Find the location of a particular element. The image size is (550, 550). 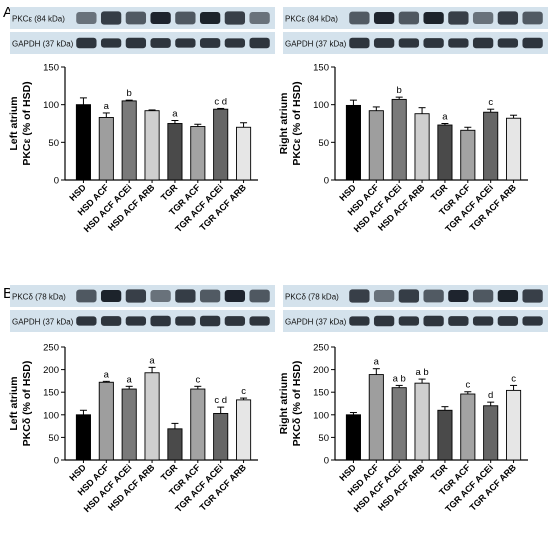

y-axis-label-line1: Right atrium is located at coordinates (284, 124).